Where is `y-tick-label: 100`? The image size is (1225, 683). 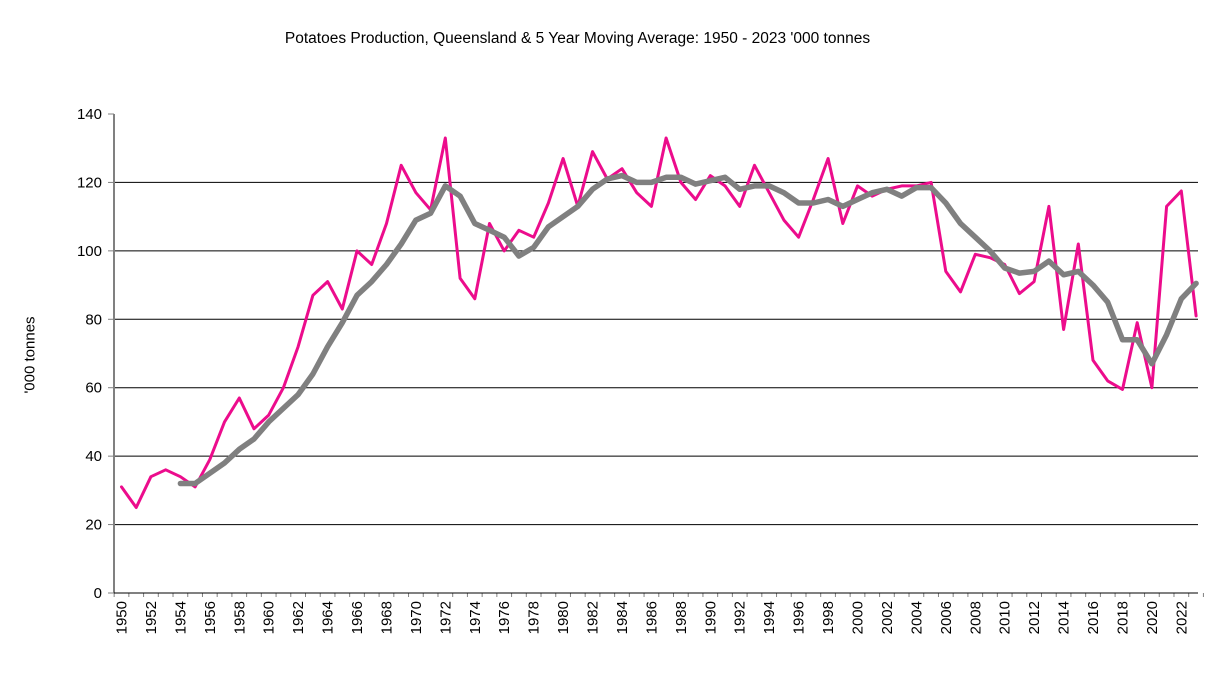
y-tick-label: 100 is located at coordinates (89, 251).